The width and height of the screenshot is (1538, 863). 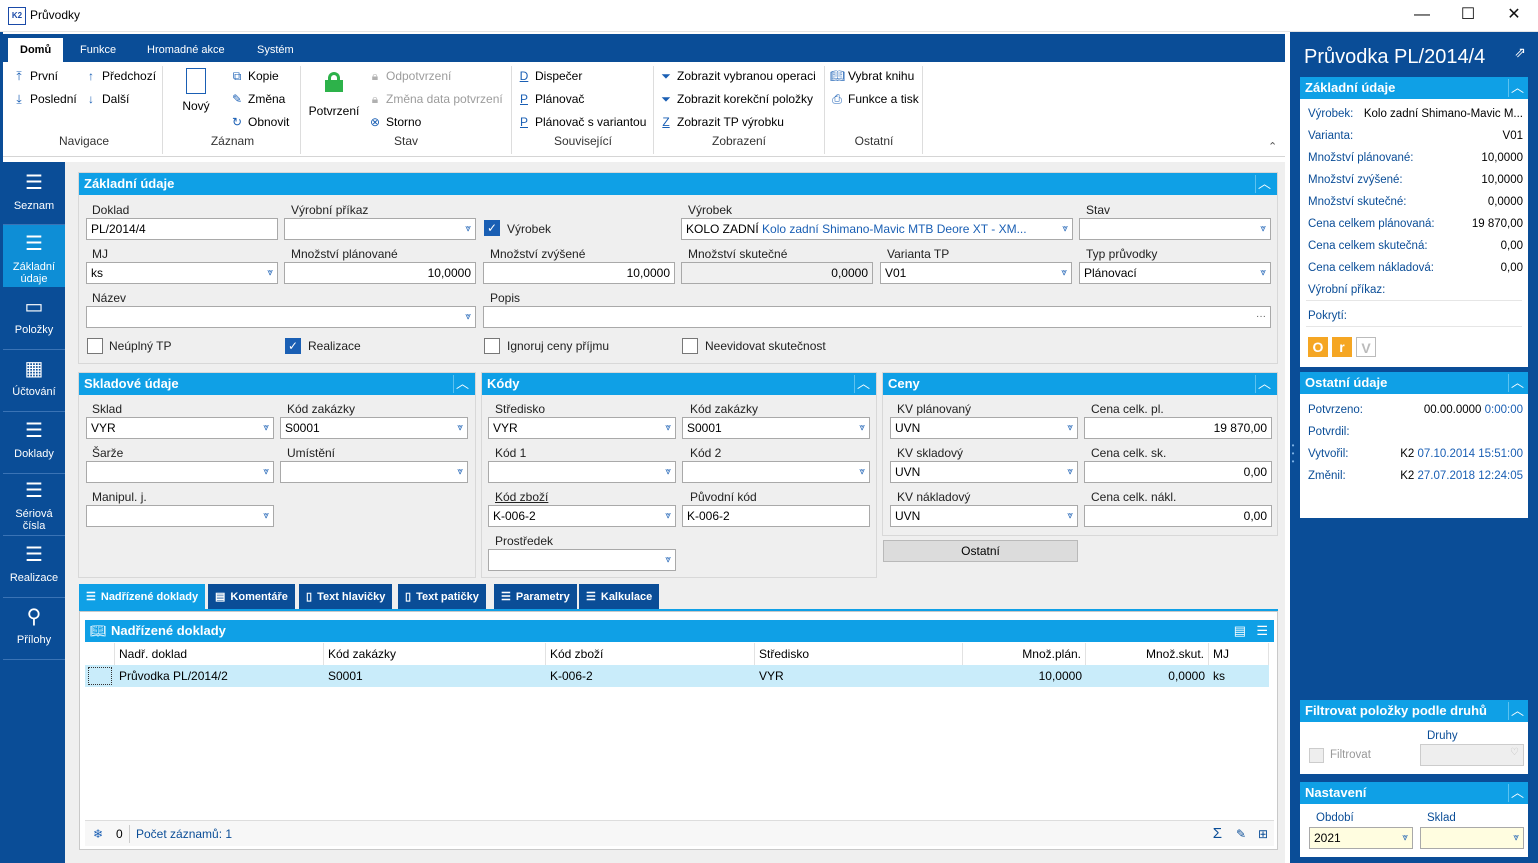 I want to click on nav-zakladni-udaje: ☰ Základní údaje, so click(x=34, y=256).